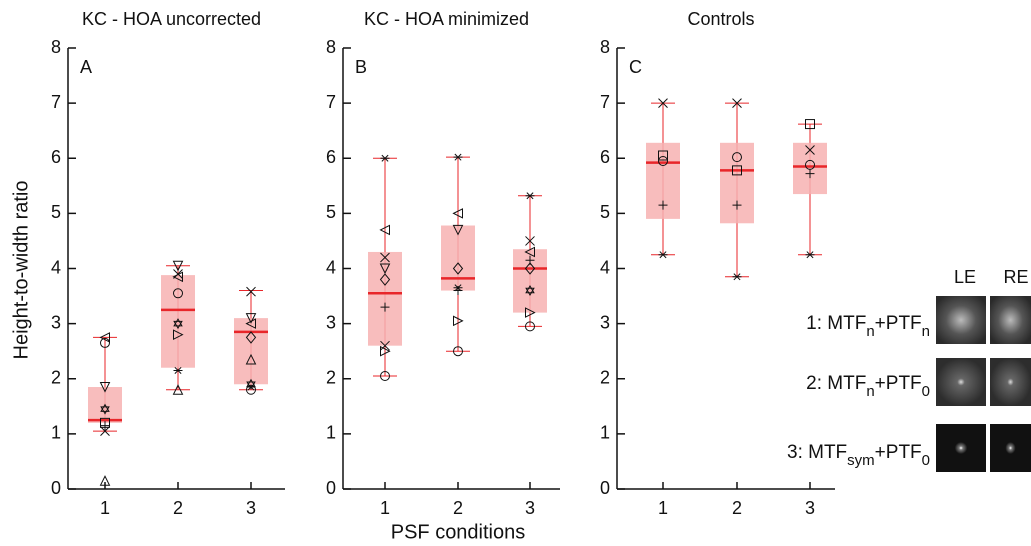 The height and width of the screenshot is (546, 1031). I want to click on condition-text: 2: MTF, so click(836, 383).